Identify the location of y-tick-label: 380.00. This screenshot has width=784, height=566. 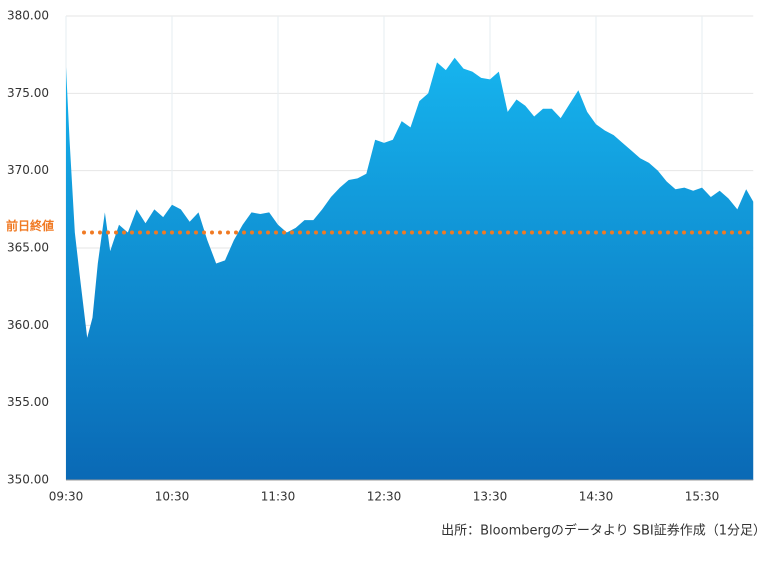
(28, 16).